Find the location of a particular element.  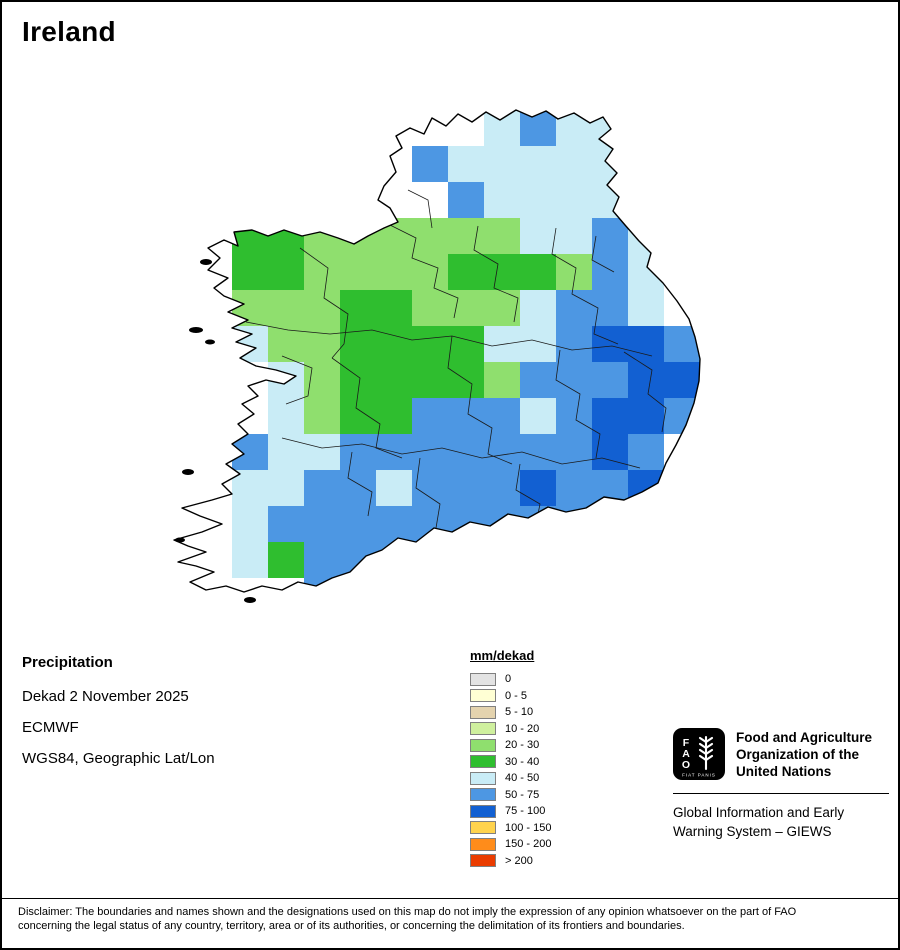

fao-motto: FIAT PANIS is located at coordinates (699, 775).